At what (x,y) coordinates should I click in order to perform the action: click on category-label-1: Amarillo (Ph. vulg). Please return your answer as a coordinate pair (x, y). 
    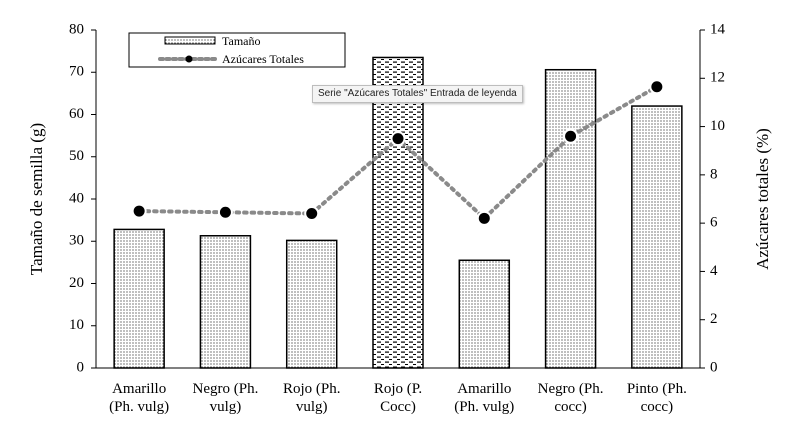
    Looking at the image, I should click on (139, 398).